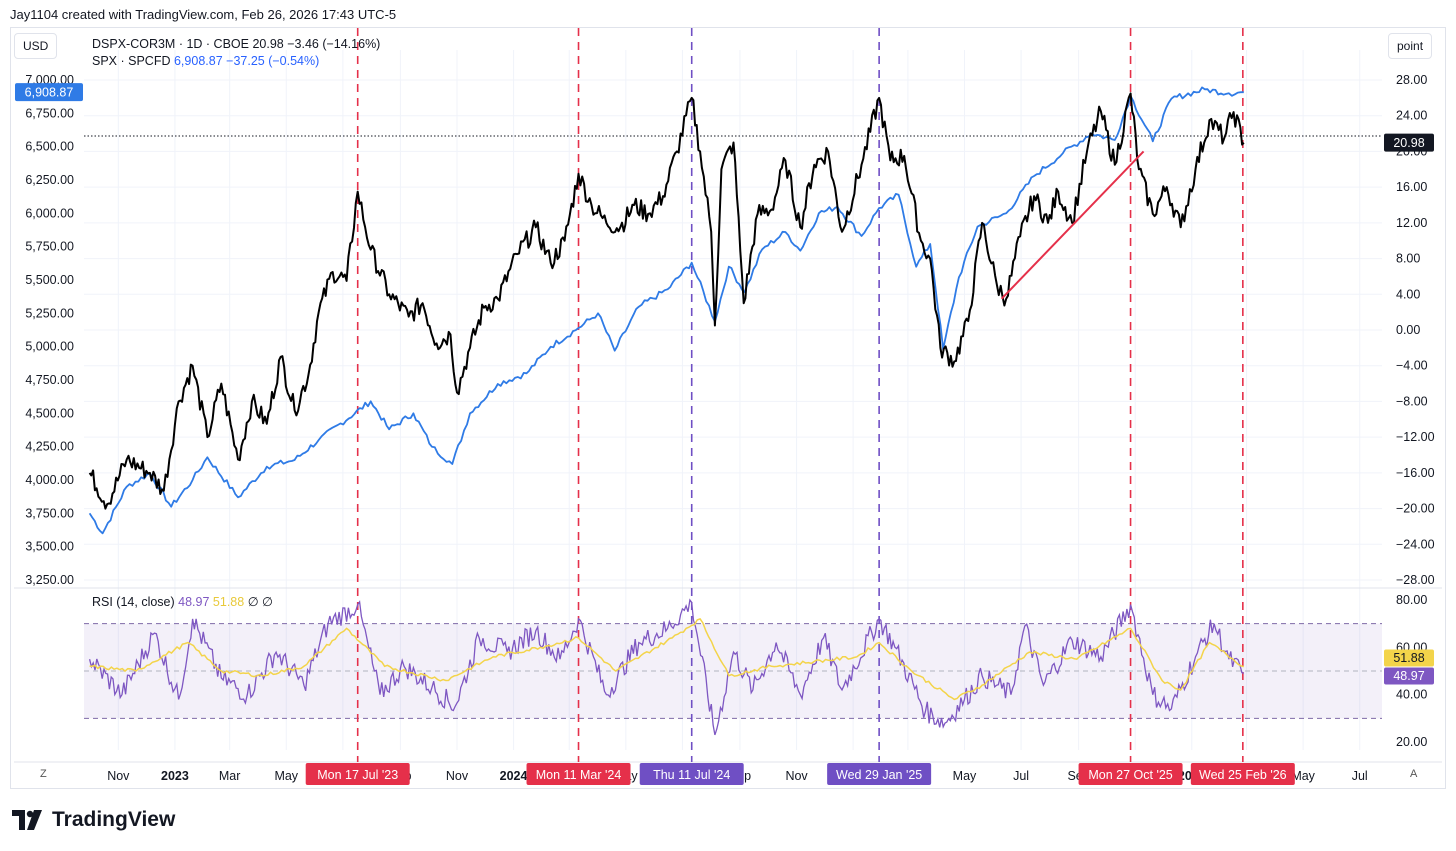 This screenshot has height=851, width=1456. What do you see at coordinates (175, 776) in the screenshot?
I see `x-tick-1: 2023` at bounding box center [175, 776].